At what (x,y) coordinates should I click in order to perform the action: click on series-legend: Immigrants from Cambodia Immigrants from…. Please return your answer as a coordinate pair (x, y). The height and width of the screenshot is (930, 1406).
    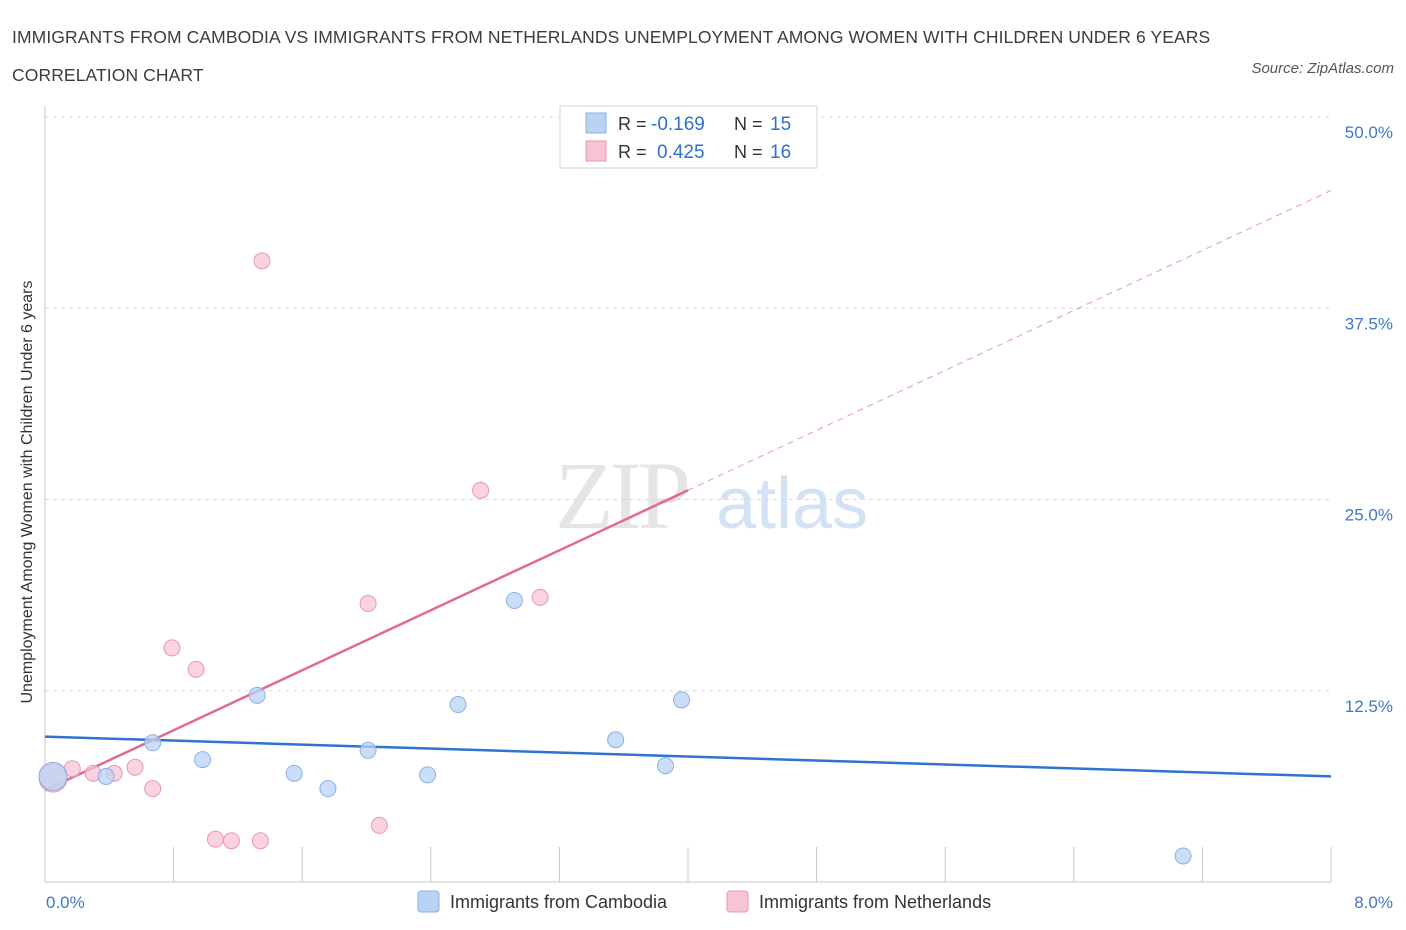
    Looking at the image, I should click on (704, 901).